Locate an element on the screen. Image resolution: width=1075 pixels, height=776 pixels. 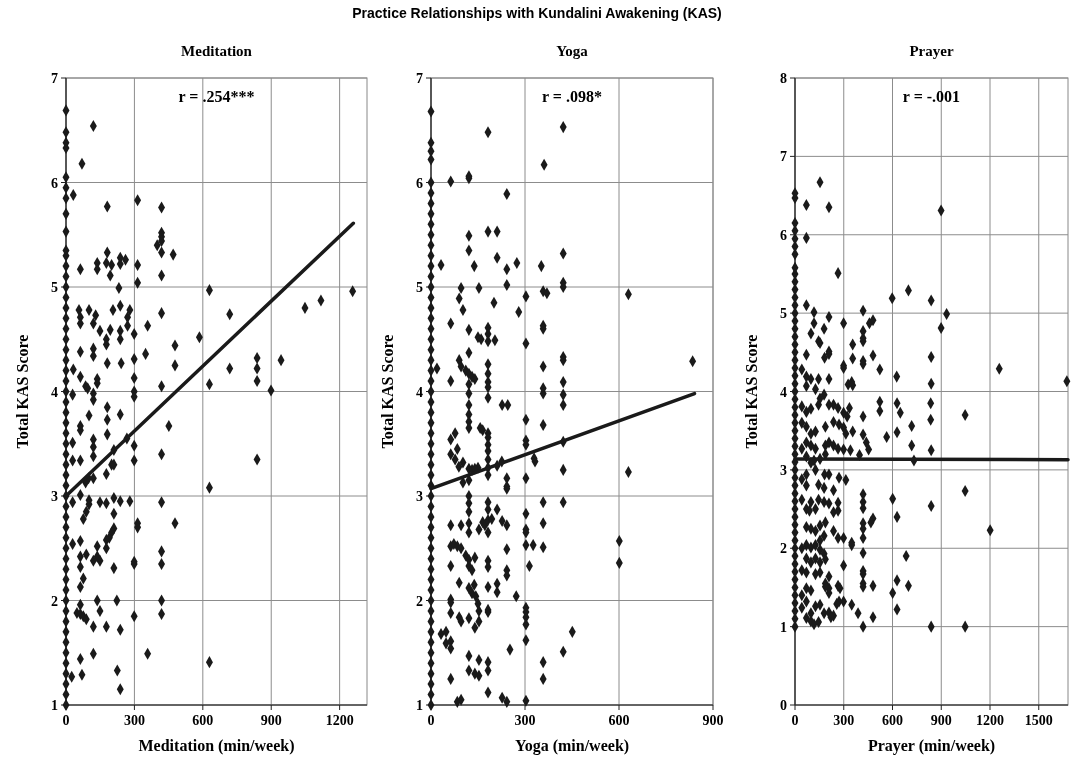
x-axis-title: Yoga (min/week) is located at coordinates (572, 746).